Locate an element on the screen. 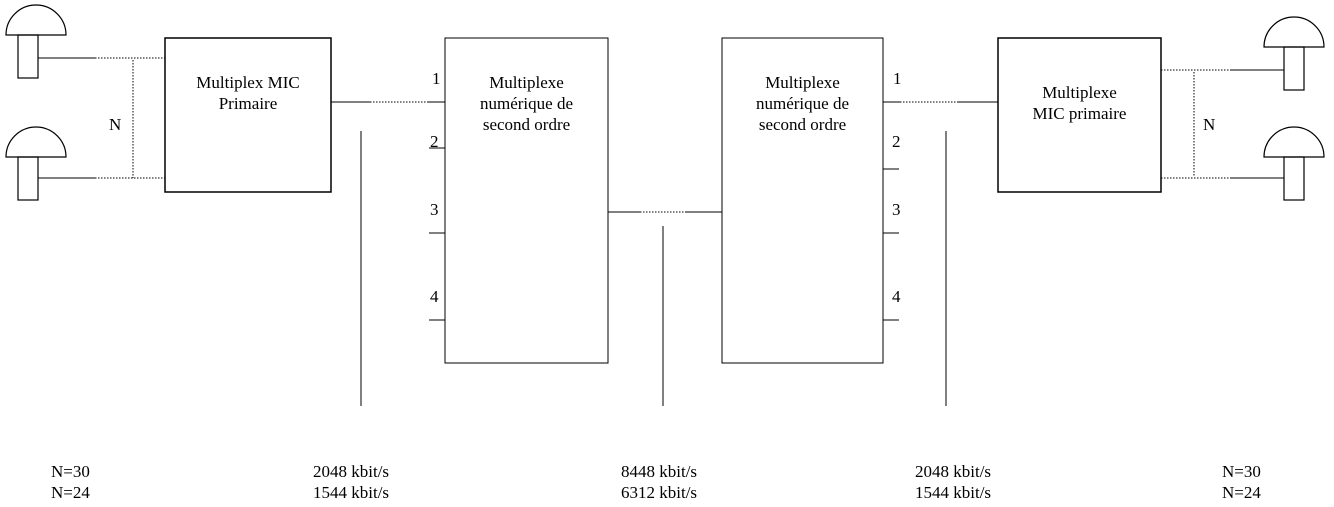 The height and width of the screenshot is (507, 1334). right-port-3-label: 3 is located at coordinates (896, 209).